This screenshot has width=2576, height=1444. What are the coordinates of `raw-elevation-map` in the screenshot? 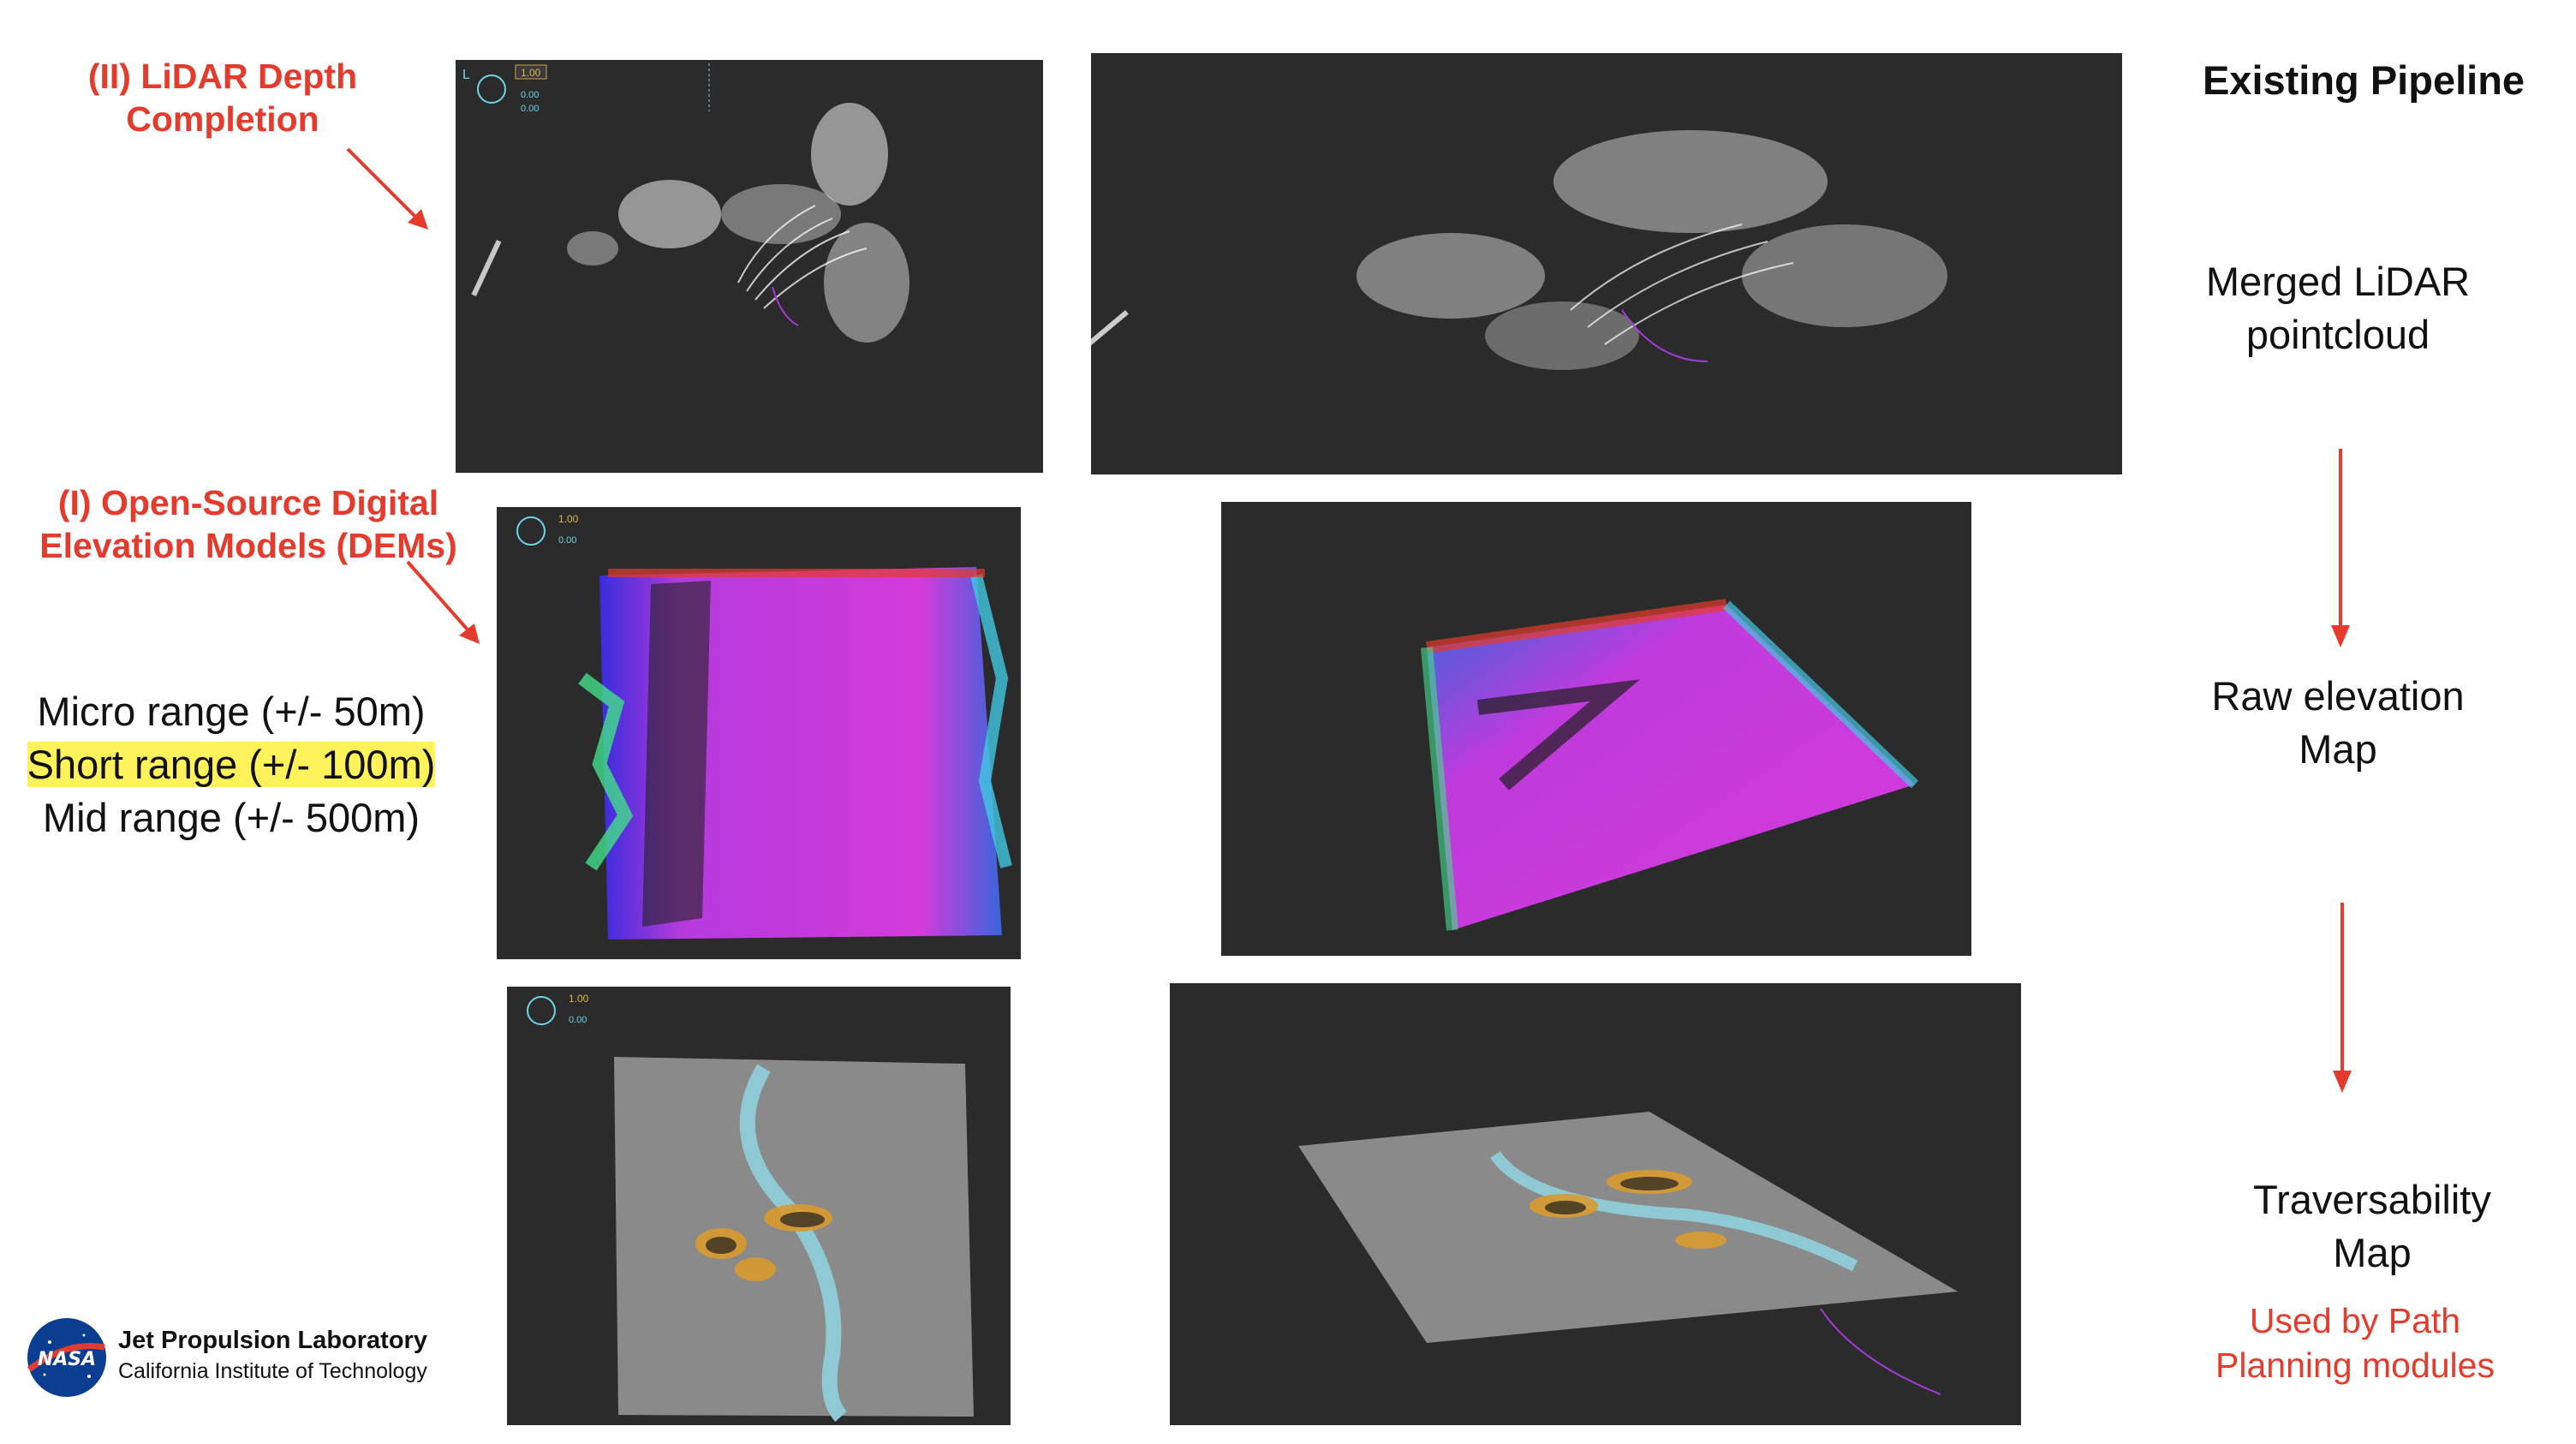 It's located at (1670, 765).